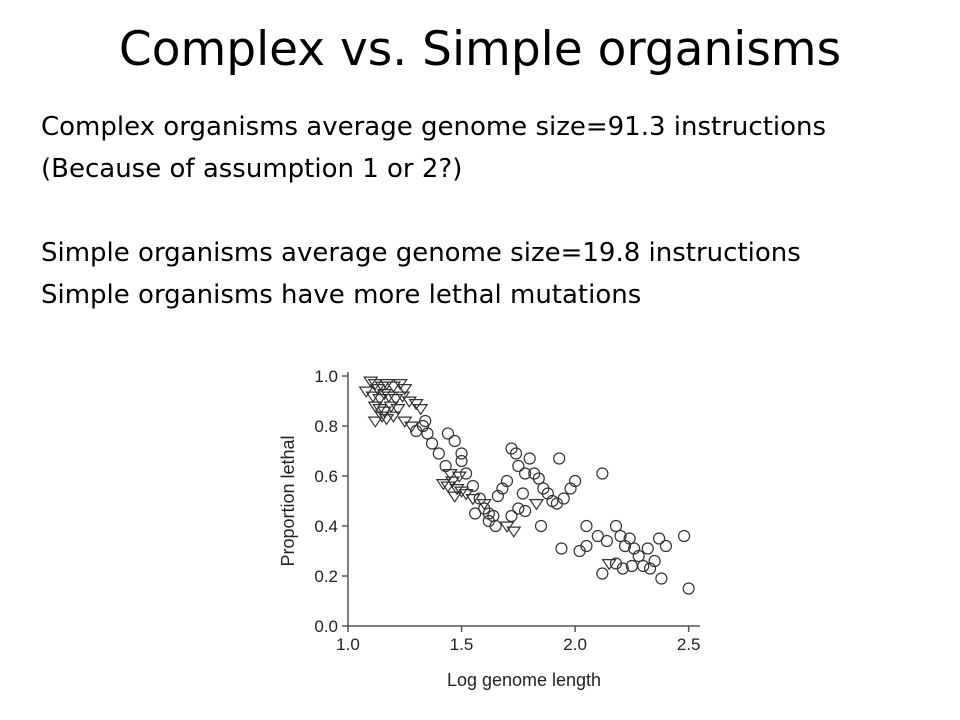  I want to click on y-tick-label: 0.6, so click(326, 476).